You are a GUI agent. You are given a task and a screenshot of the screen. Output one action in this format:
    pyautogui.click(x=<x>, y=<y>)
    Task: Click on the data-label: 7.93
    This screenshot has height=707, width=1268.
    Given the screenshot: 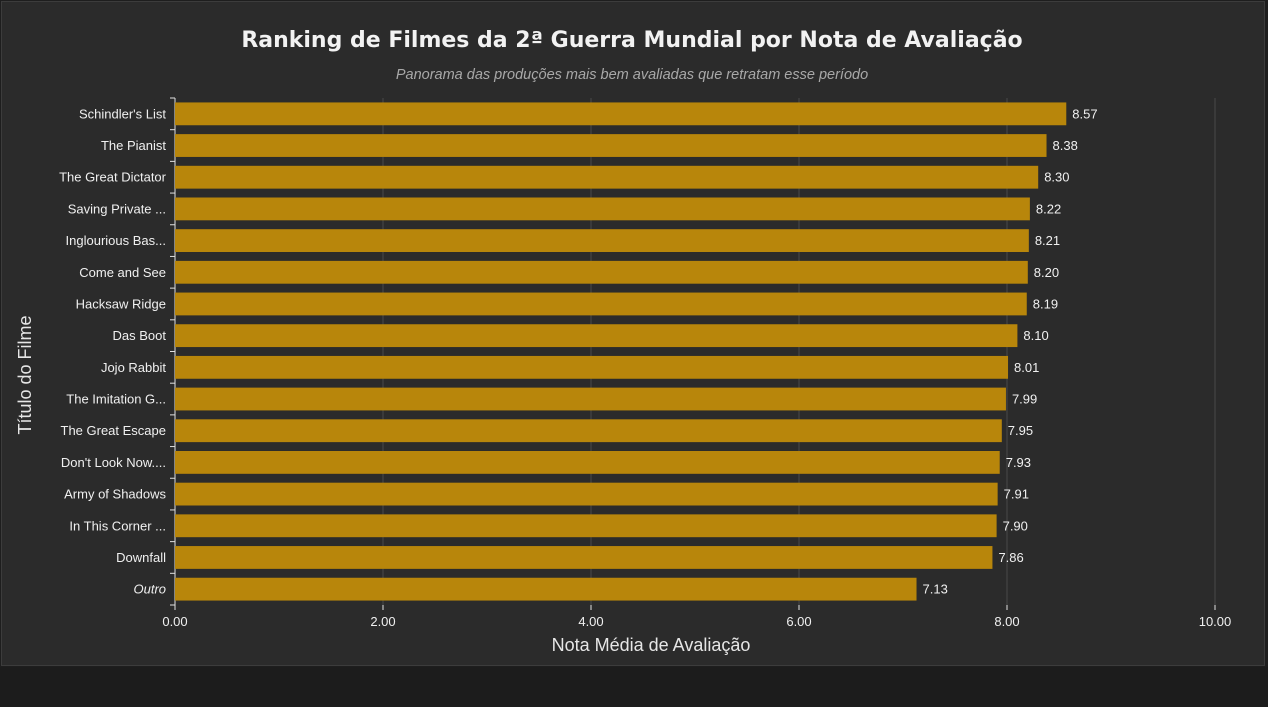 What is the action you would take?
    pyautogui.click(x=1018, y=462)
    